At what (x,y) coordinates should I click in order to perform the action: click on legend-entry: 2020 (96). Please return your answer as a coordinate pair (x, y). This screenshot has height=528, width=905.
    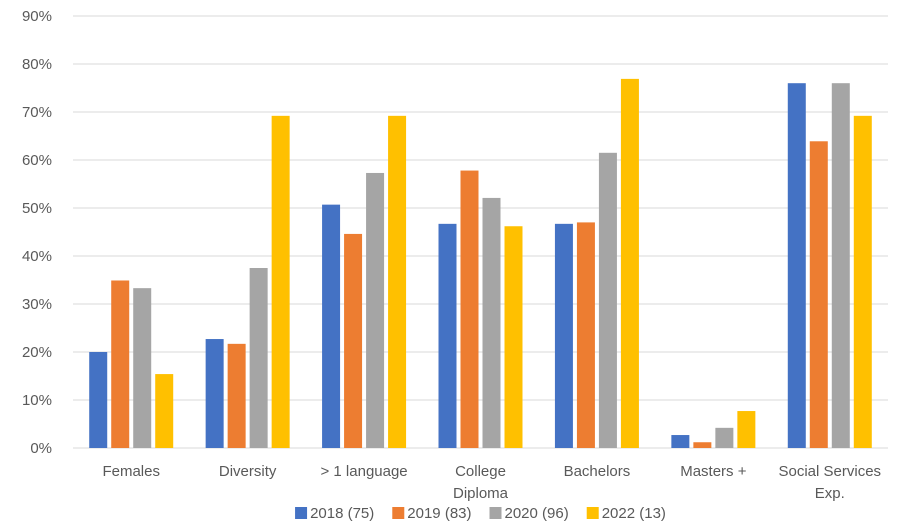
    Looking at the image, I should click on (537, 513).